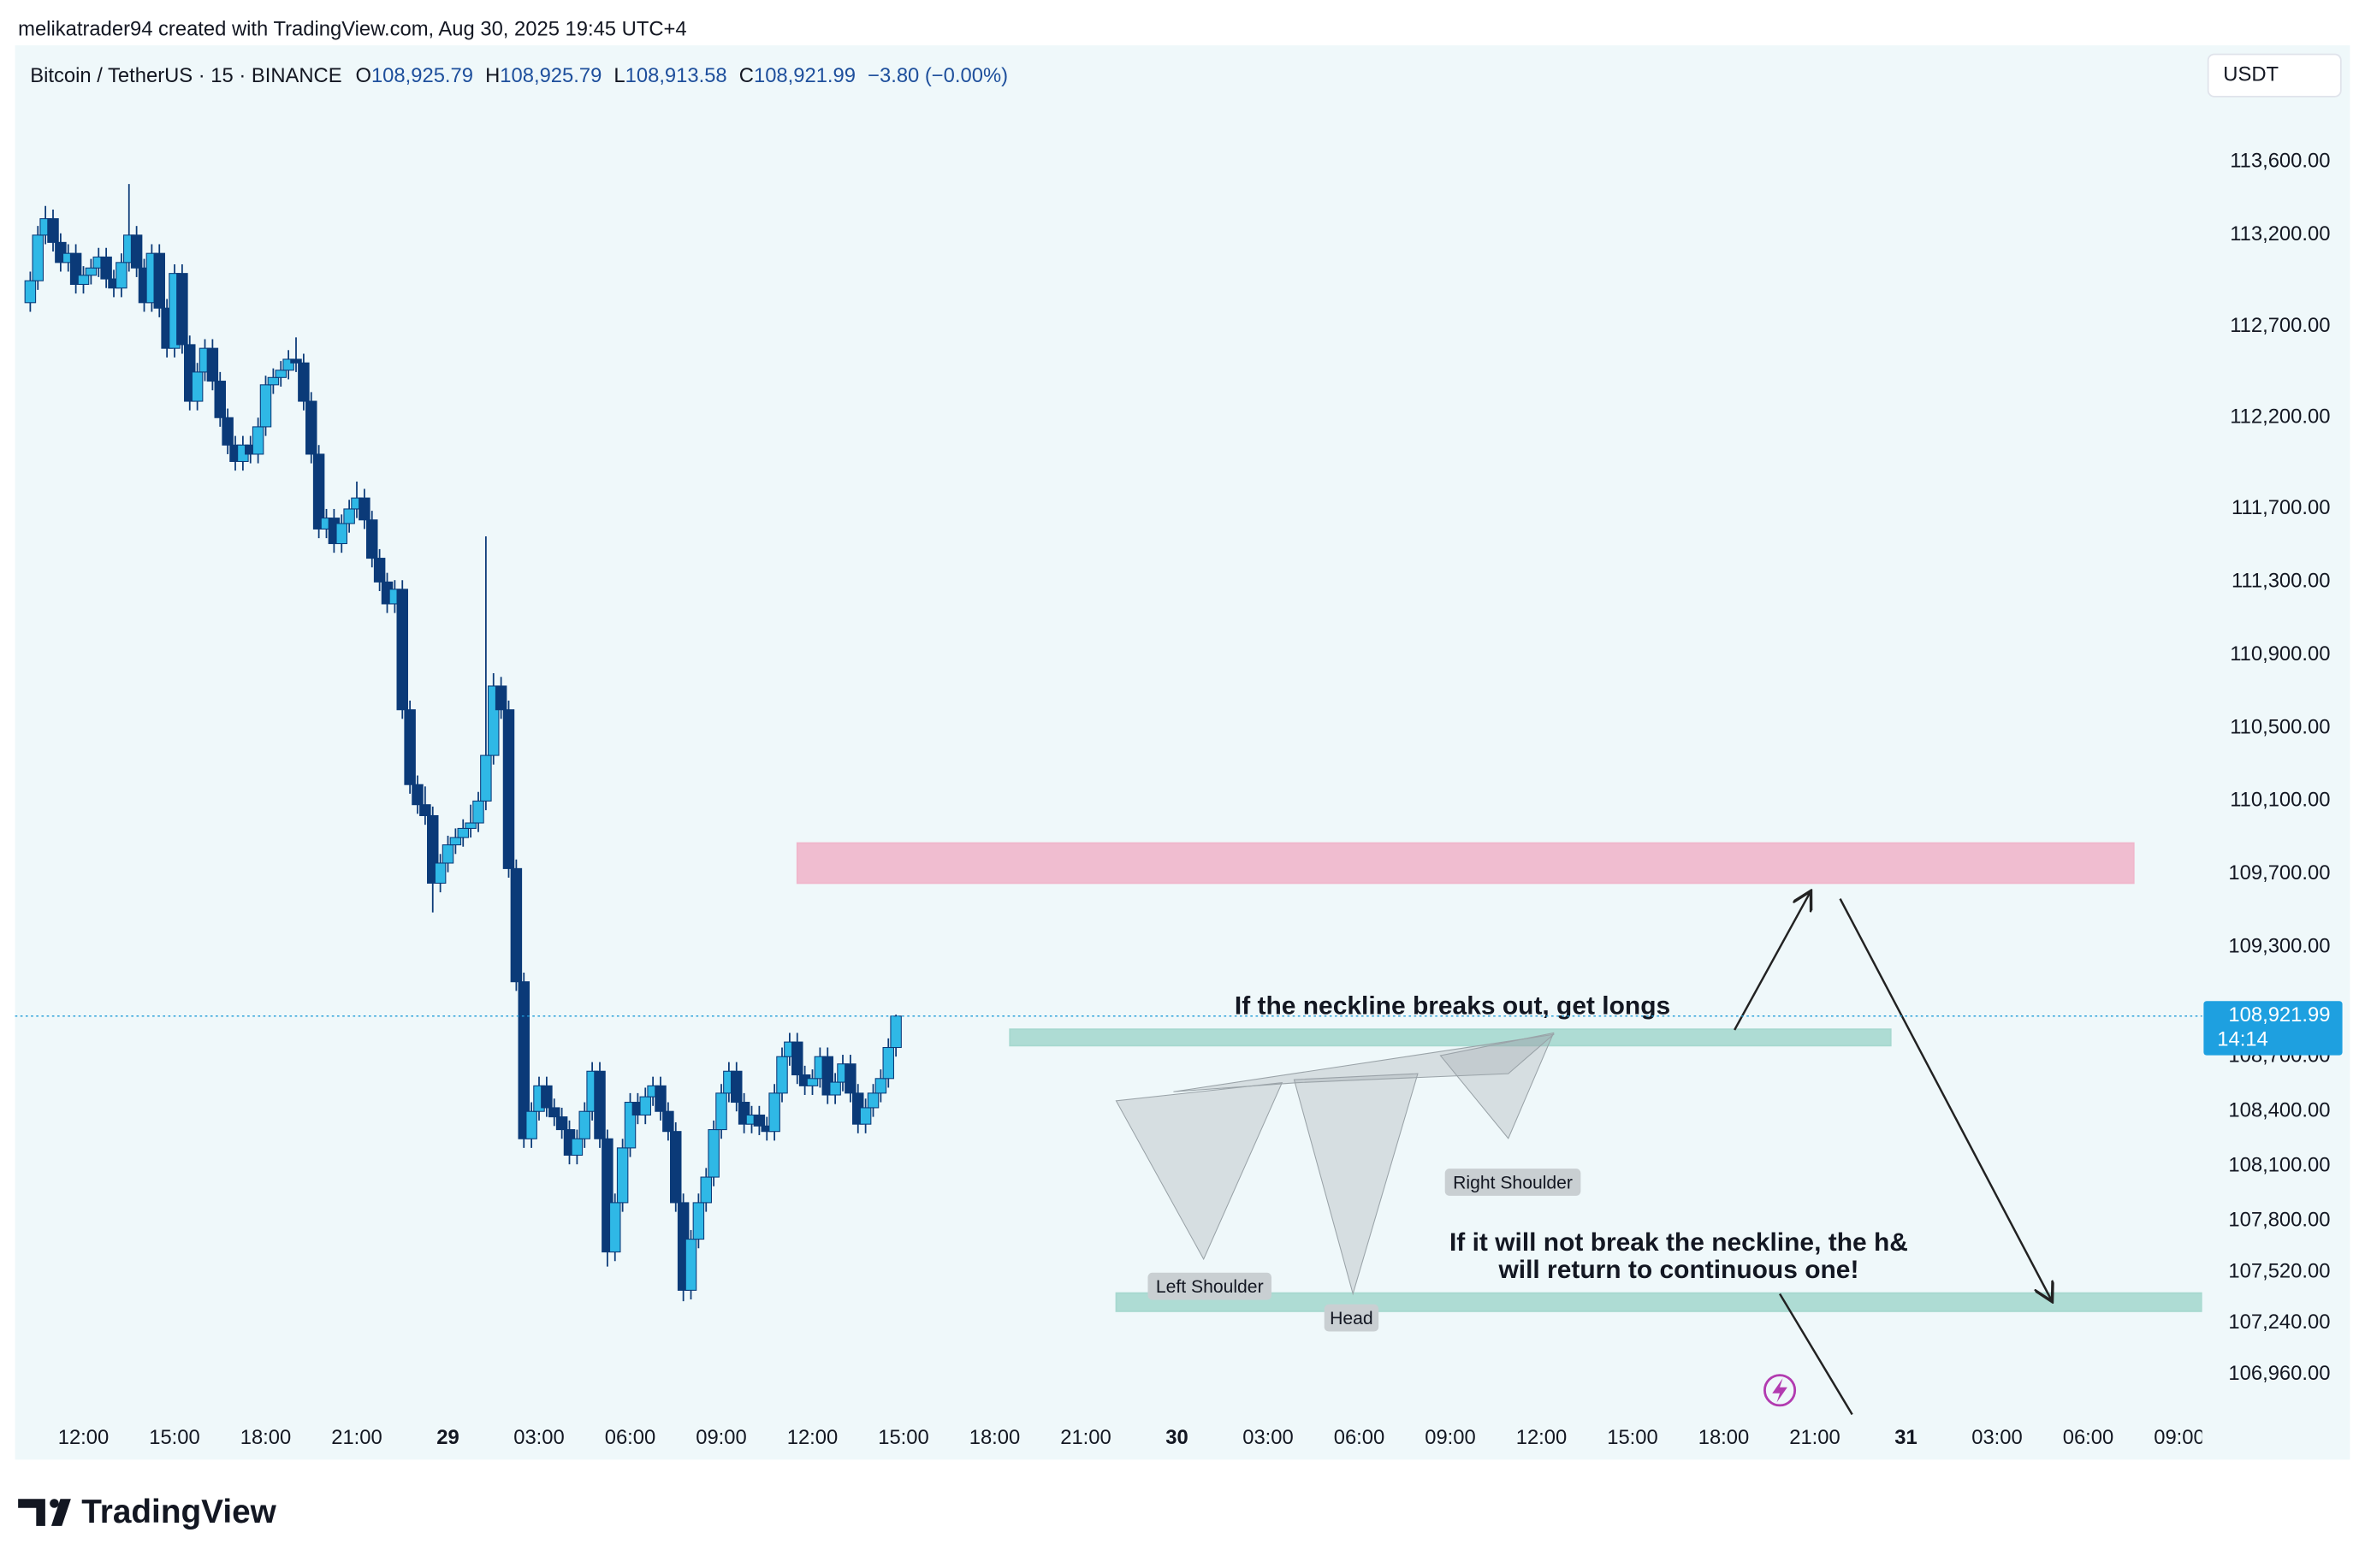 The image size is (2365, 1568). Describe the element at coordinates (2280, 325) in the screenshot. I see `y-tick-label: 112,700.00` at that location.